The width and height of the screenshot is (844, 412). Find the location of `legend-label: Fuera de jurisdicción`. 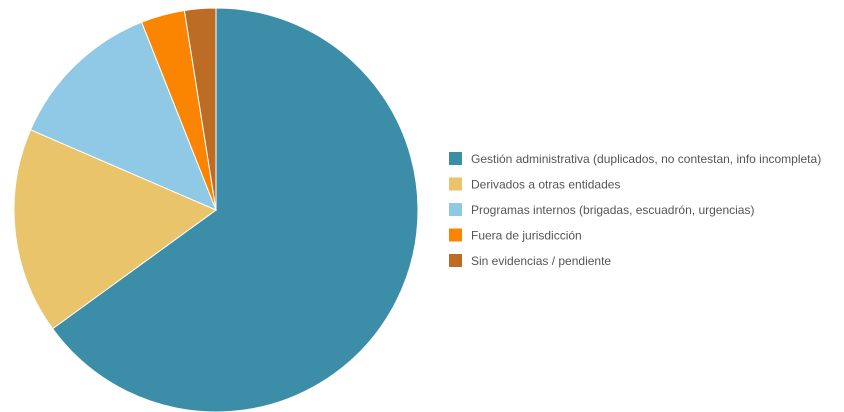

legend-label: Fuera de jurisdicción is located at coordinates (526, 236).